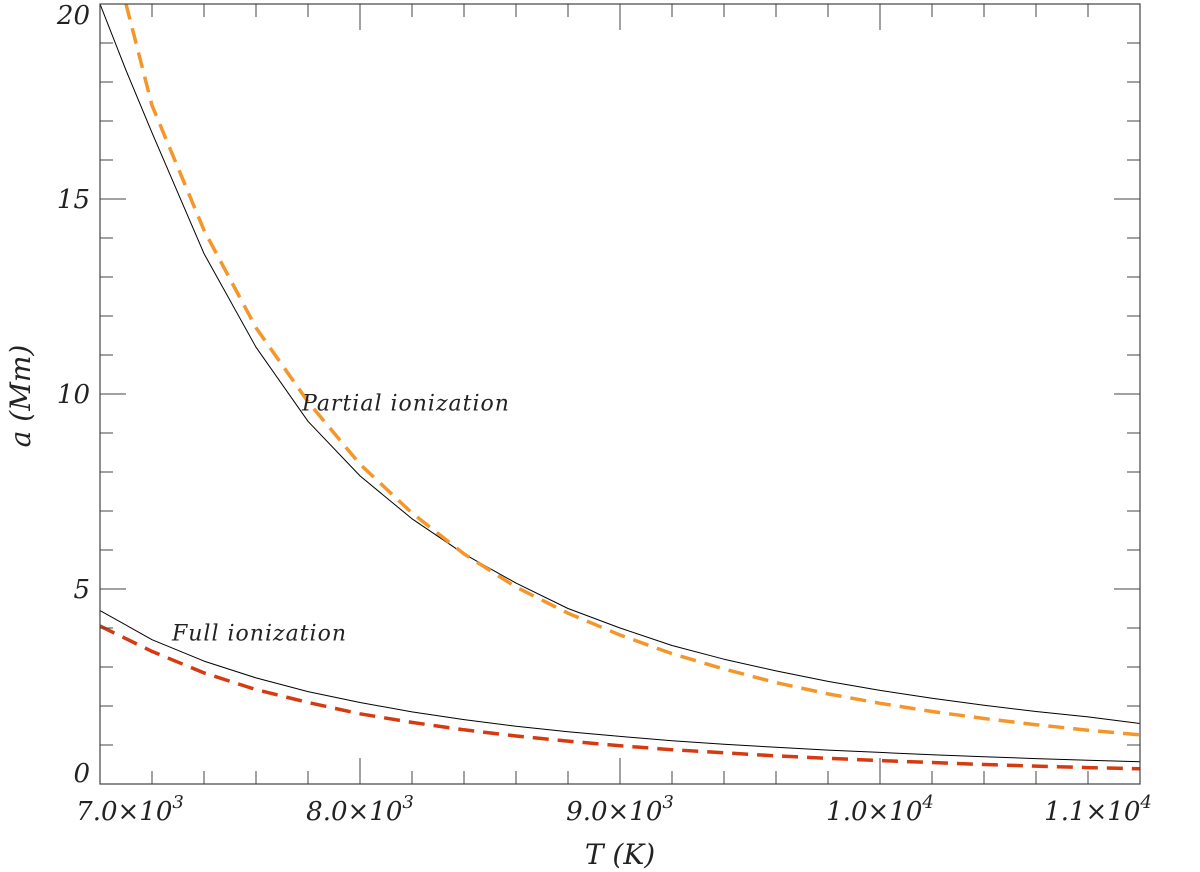 This screenshot has width=1200, height=872. I want to click on y-tick-label: 15, so click(73, 200).